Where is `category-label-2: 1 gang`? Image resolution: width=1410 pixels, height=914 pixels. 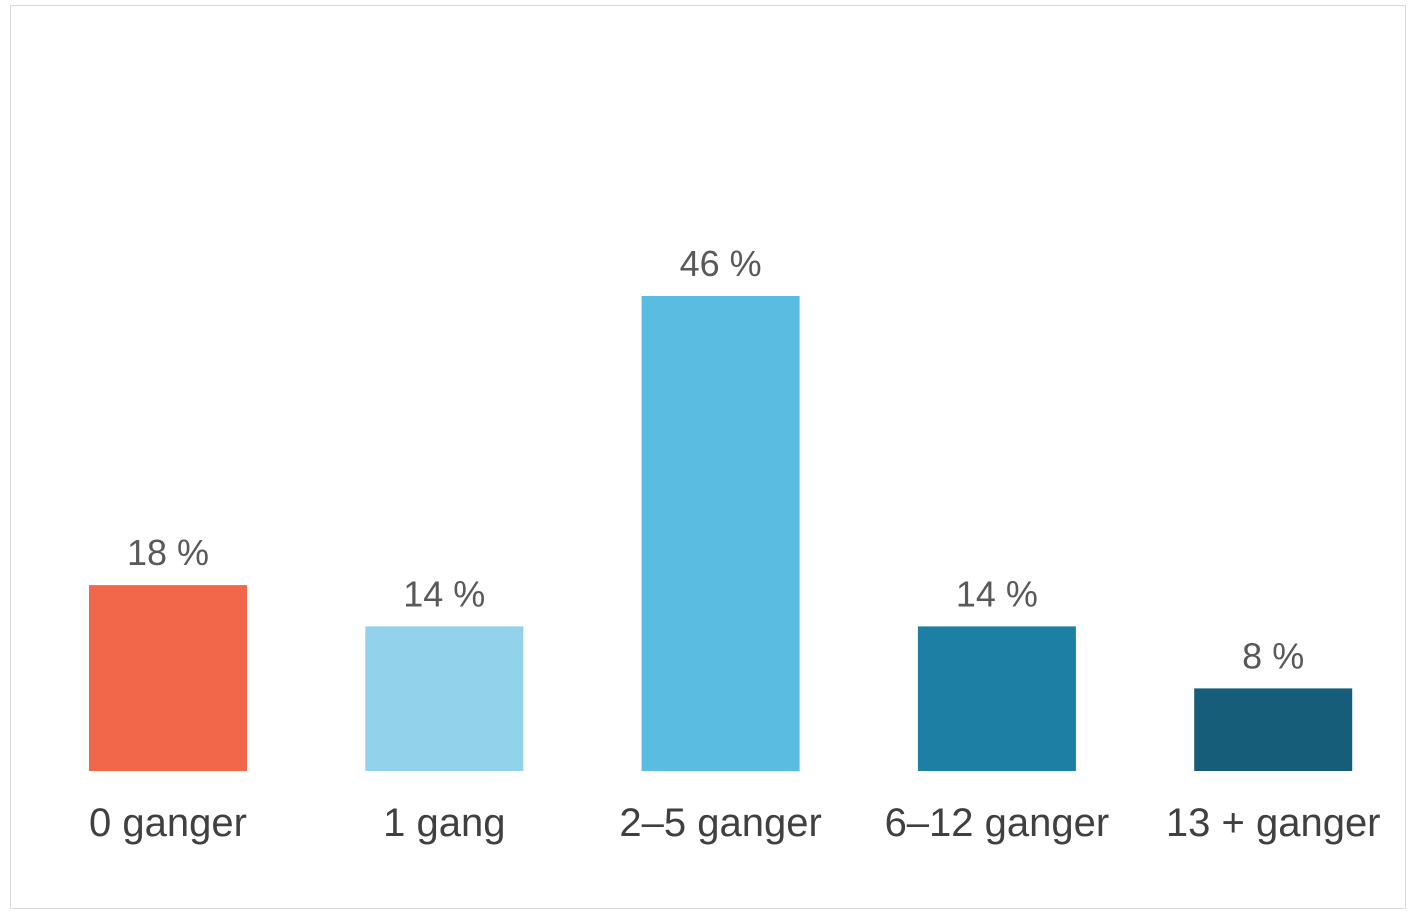 category-label-2: 1 gang is located at coordinates (444, 823).